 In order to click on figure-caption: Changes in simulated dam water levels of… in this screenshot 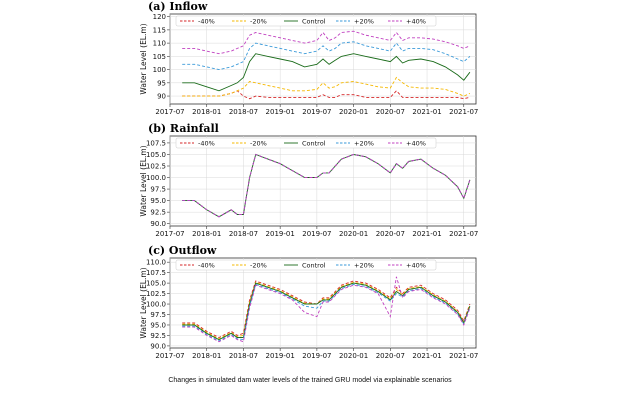, I will do `click(310, 380)`.